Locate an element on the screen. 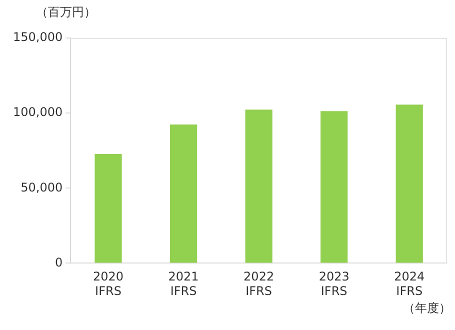  y-axis-title: （百万円） is located at coordinates (66, 12).